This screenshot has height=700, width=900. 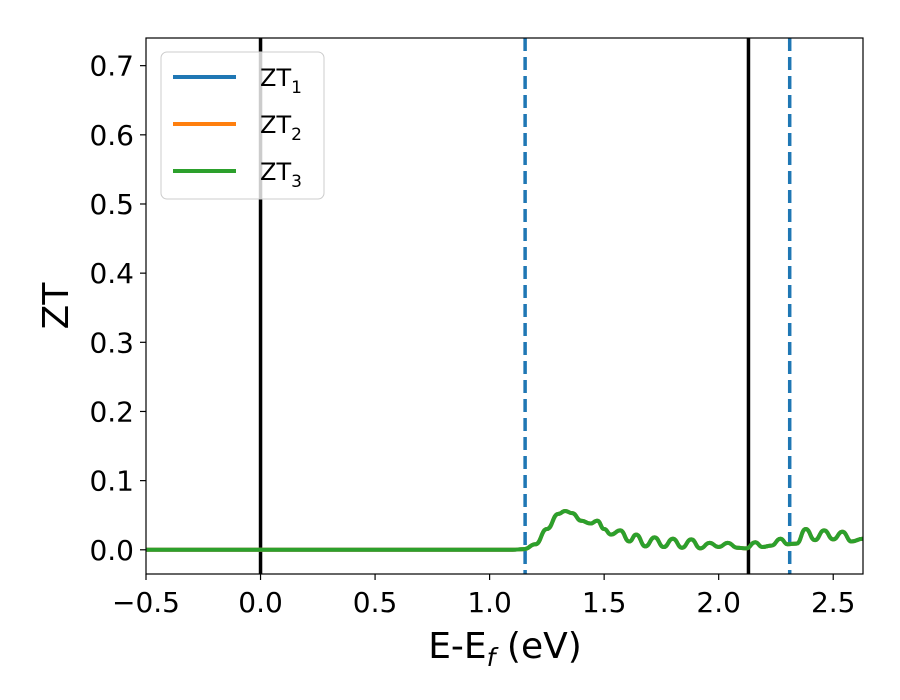 I want to click on y-tick-label: 0.5, so click(x=111, y=204).